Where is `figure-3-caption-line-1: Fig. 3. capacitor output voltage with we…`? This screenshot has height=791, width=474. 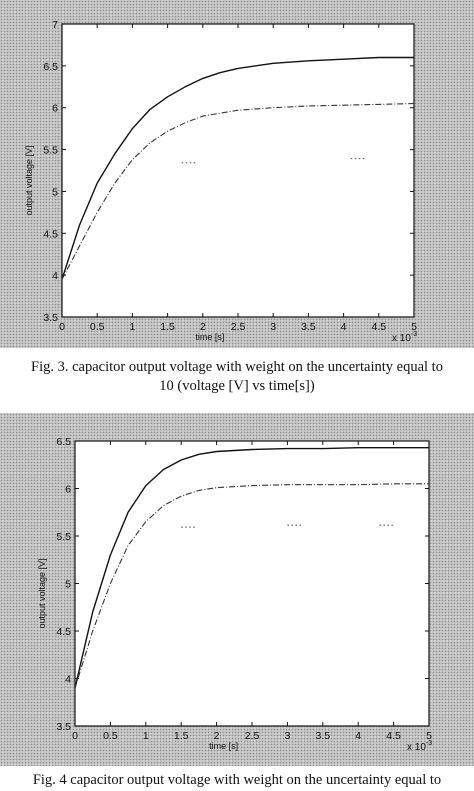
figure-3-caption-line-1: Fig. 3. capacitor output voltage with we… is located at coordinates (237, 367).